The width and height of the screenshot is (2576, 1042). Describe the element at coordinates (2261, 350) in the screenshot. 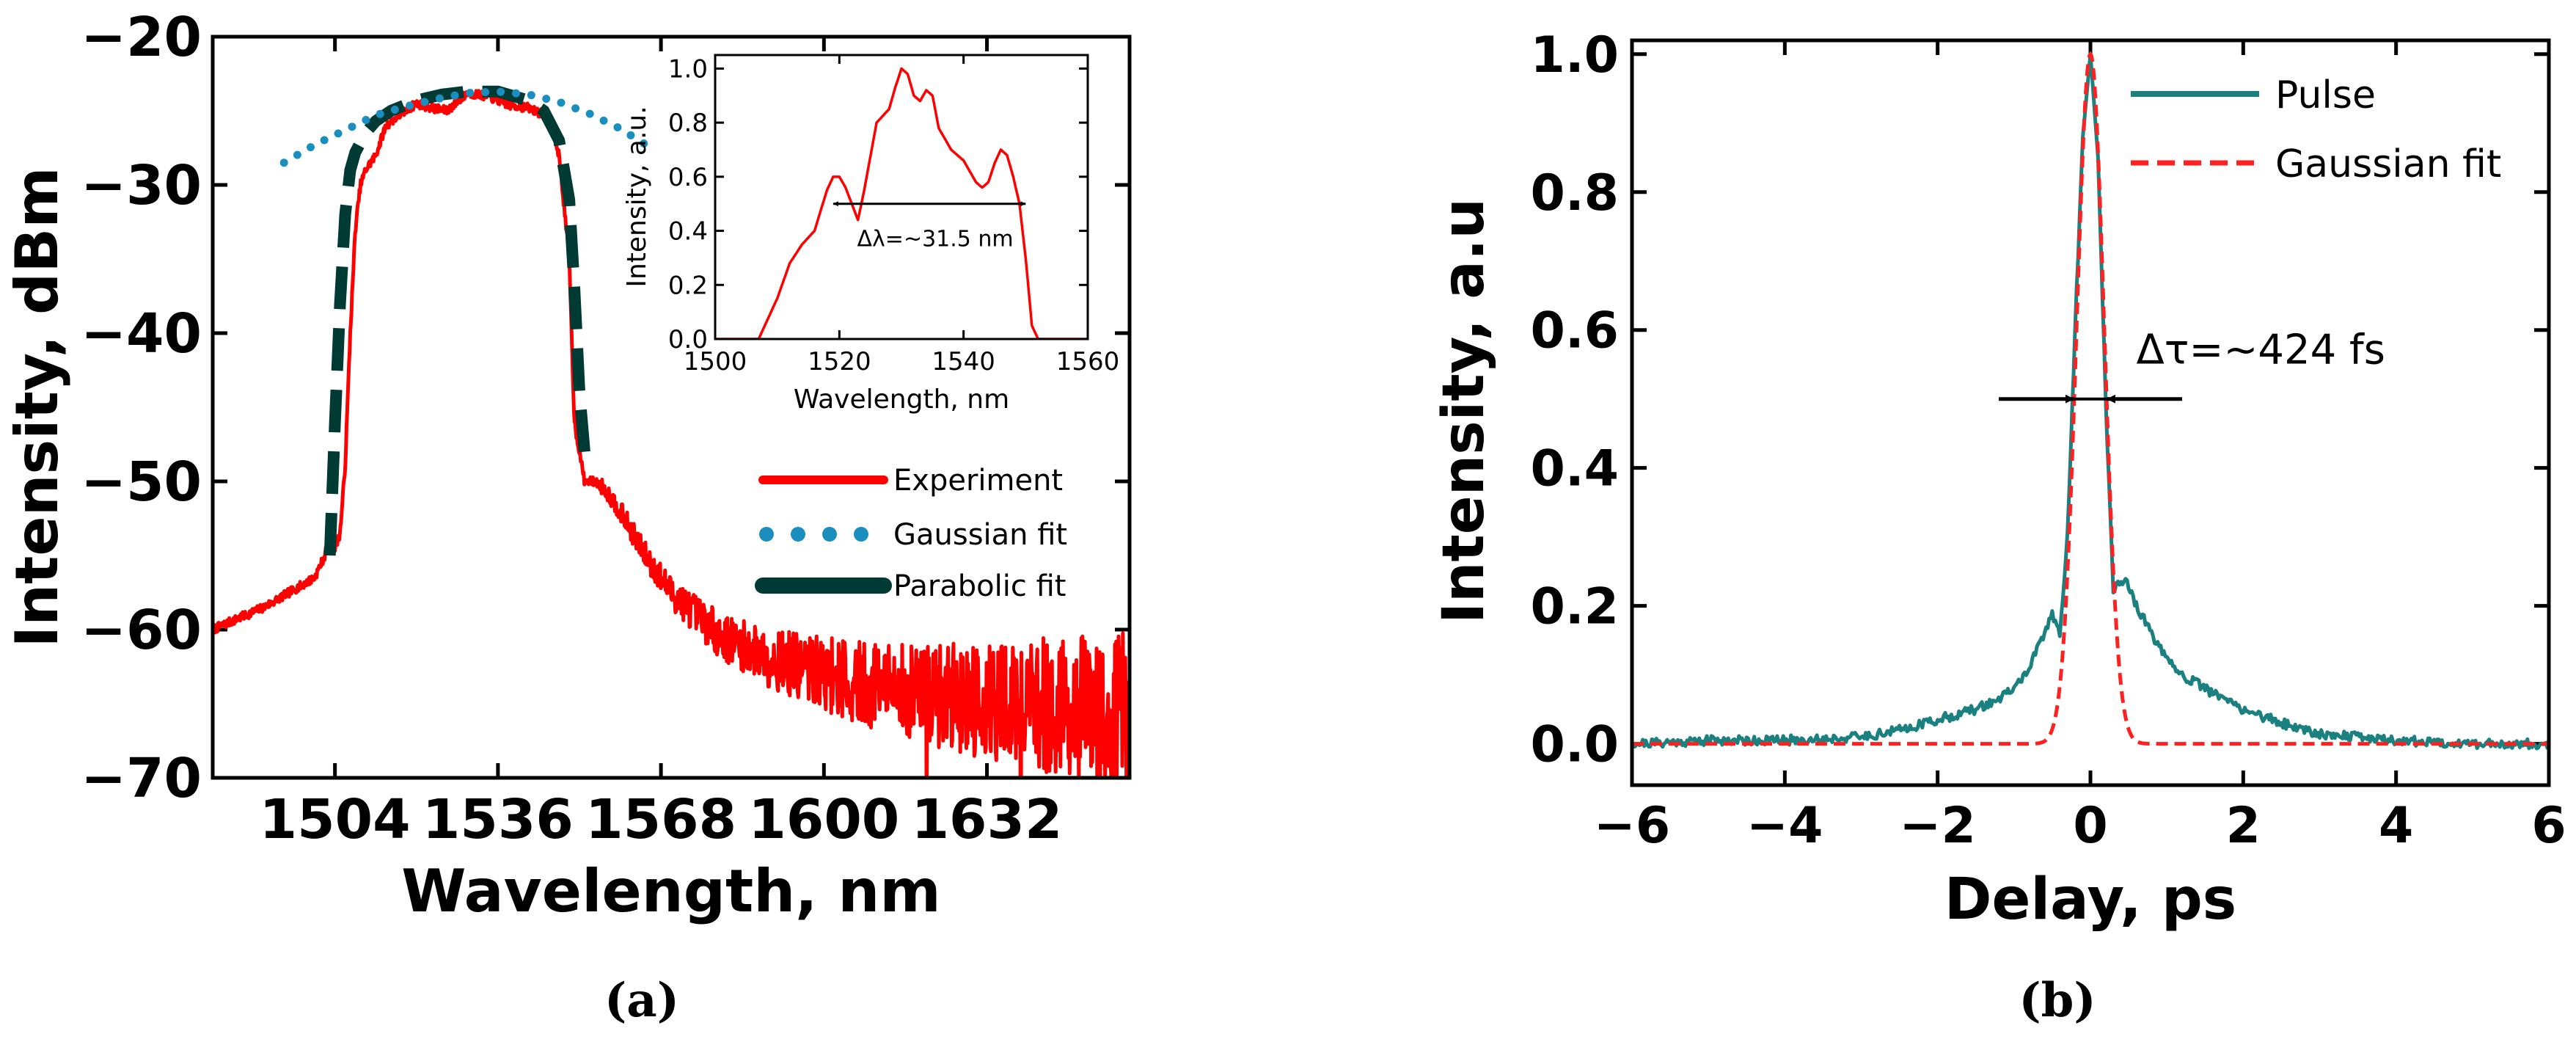

I see `fwhm-label: Δτ=~424 fs` at that location.